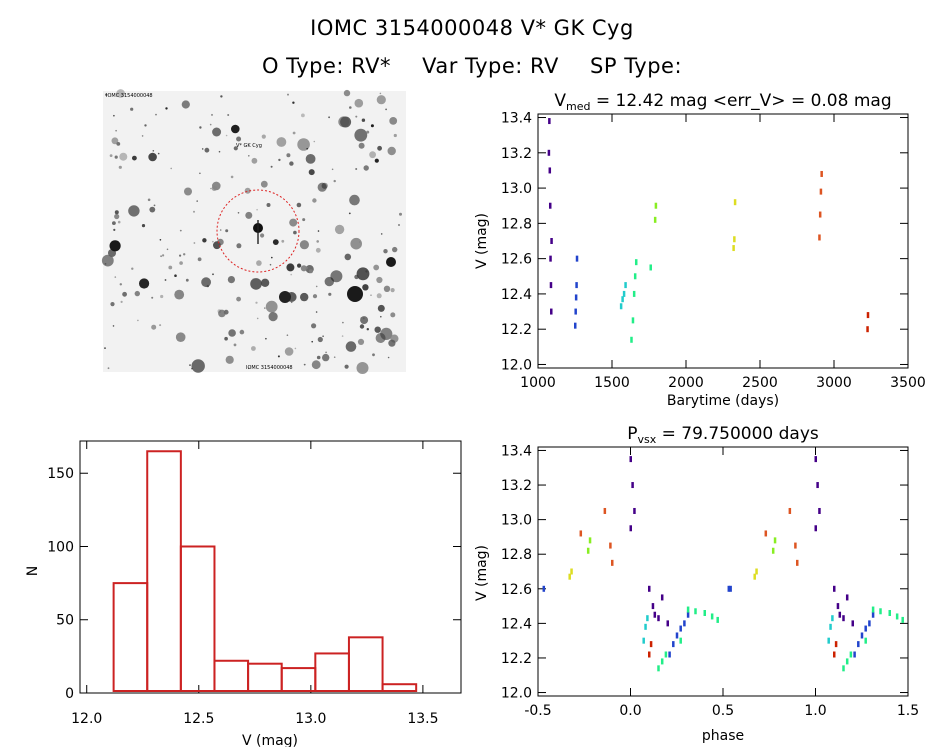  I want to click on y-tick-label: 13.2, so click(516, 486).